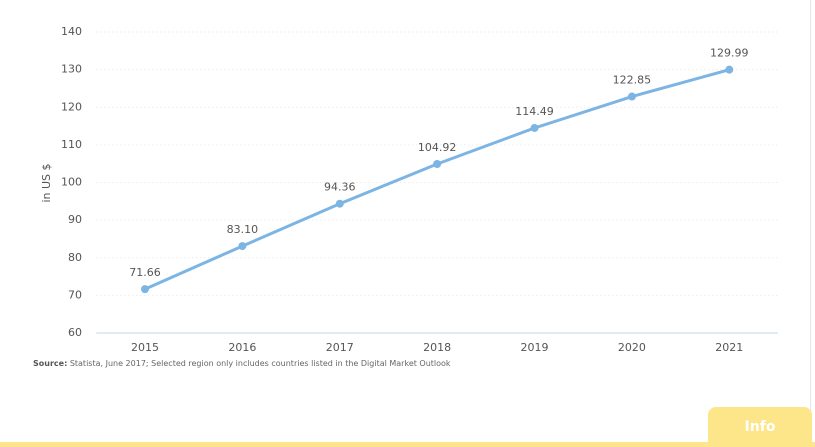  Describe the element at coordinates (75, 257) in the screenshot. I see `y-tick-label: 80` at that location.